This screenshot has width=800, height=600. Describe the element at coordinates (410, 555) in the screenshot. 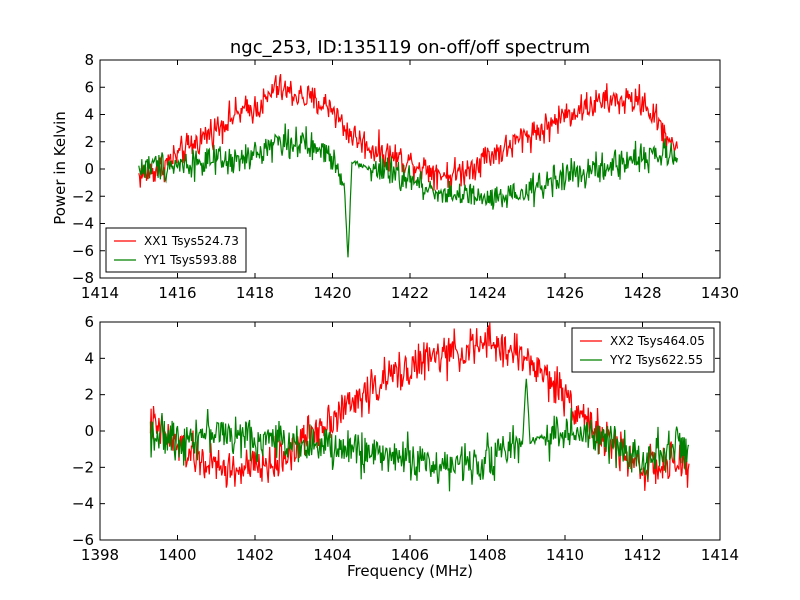

I see `x-tick-label: 1406` at that location.